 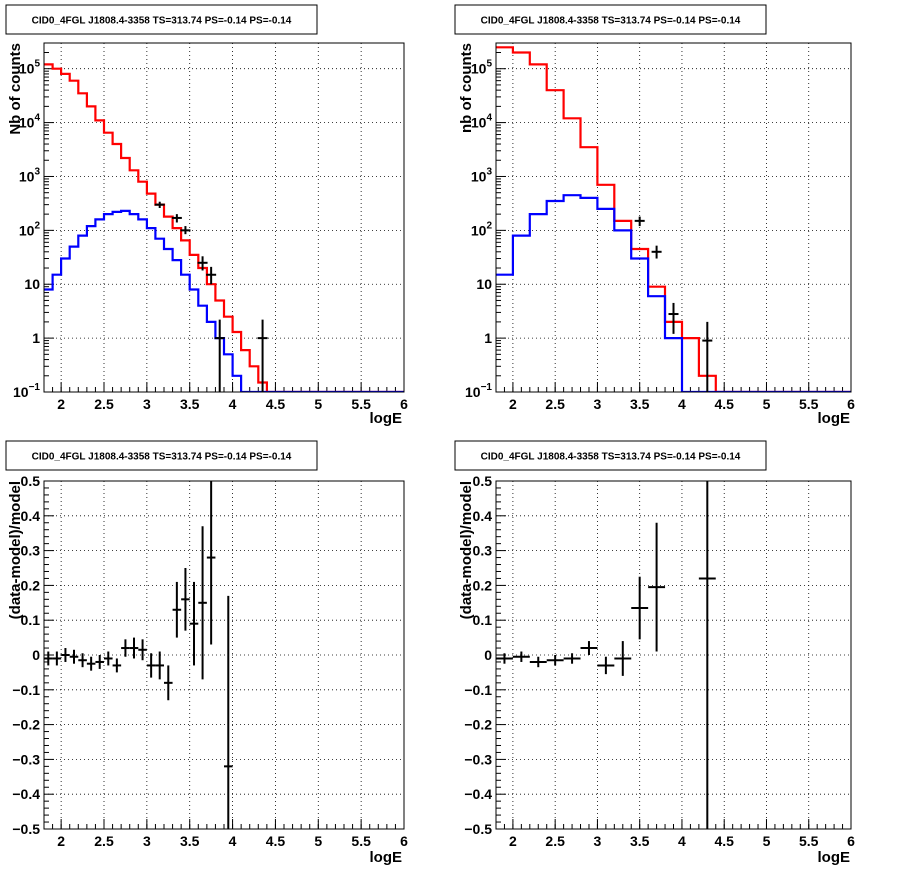 What do you see at coordinates (15, 550) in the screenshot?
I see `y-axis-label: (data-model)/model` at bounding box center [15, 550].